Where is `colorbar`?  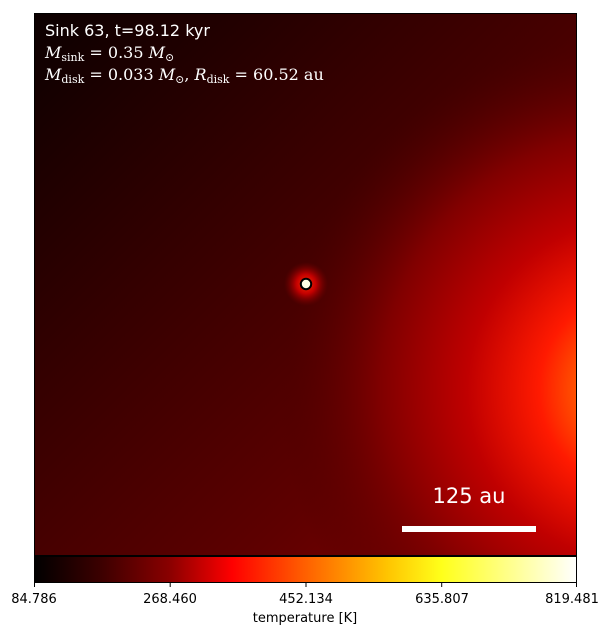 colorbar is located at coordinates (305, 571).